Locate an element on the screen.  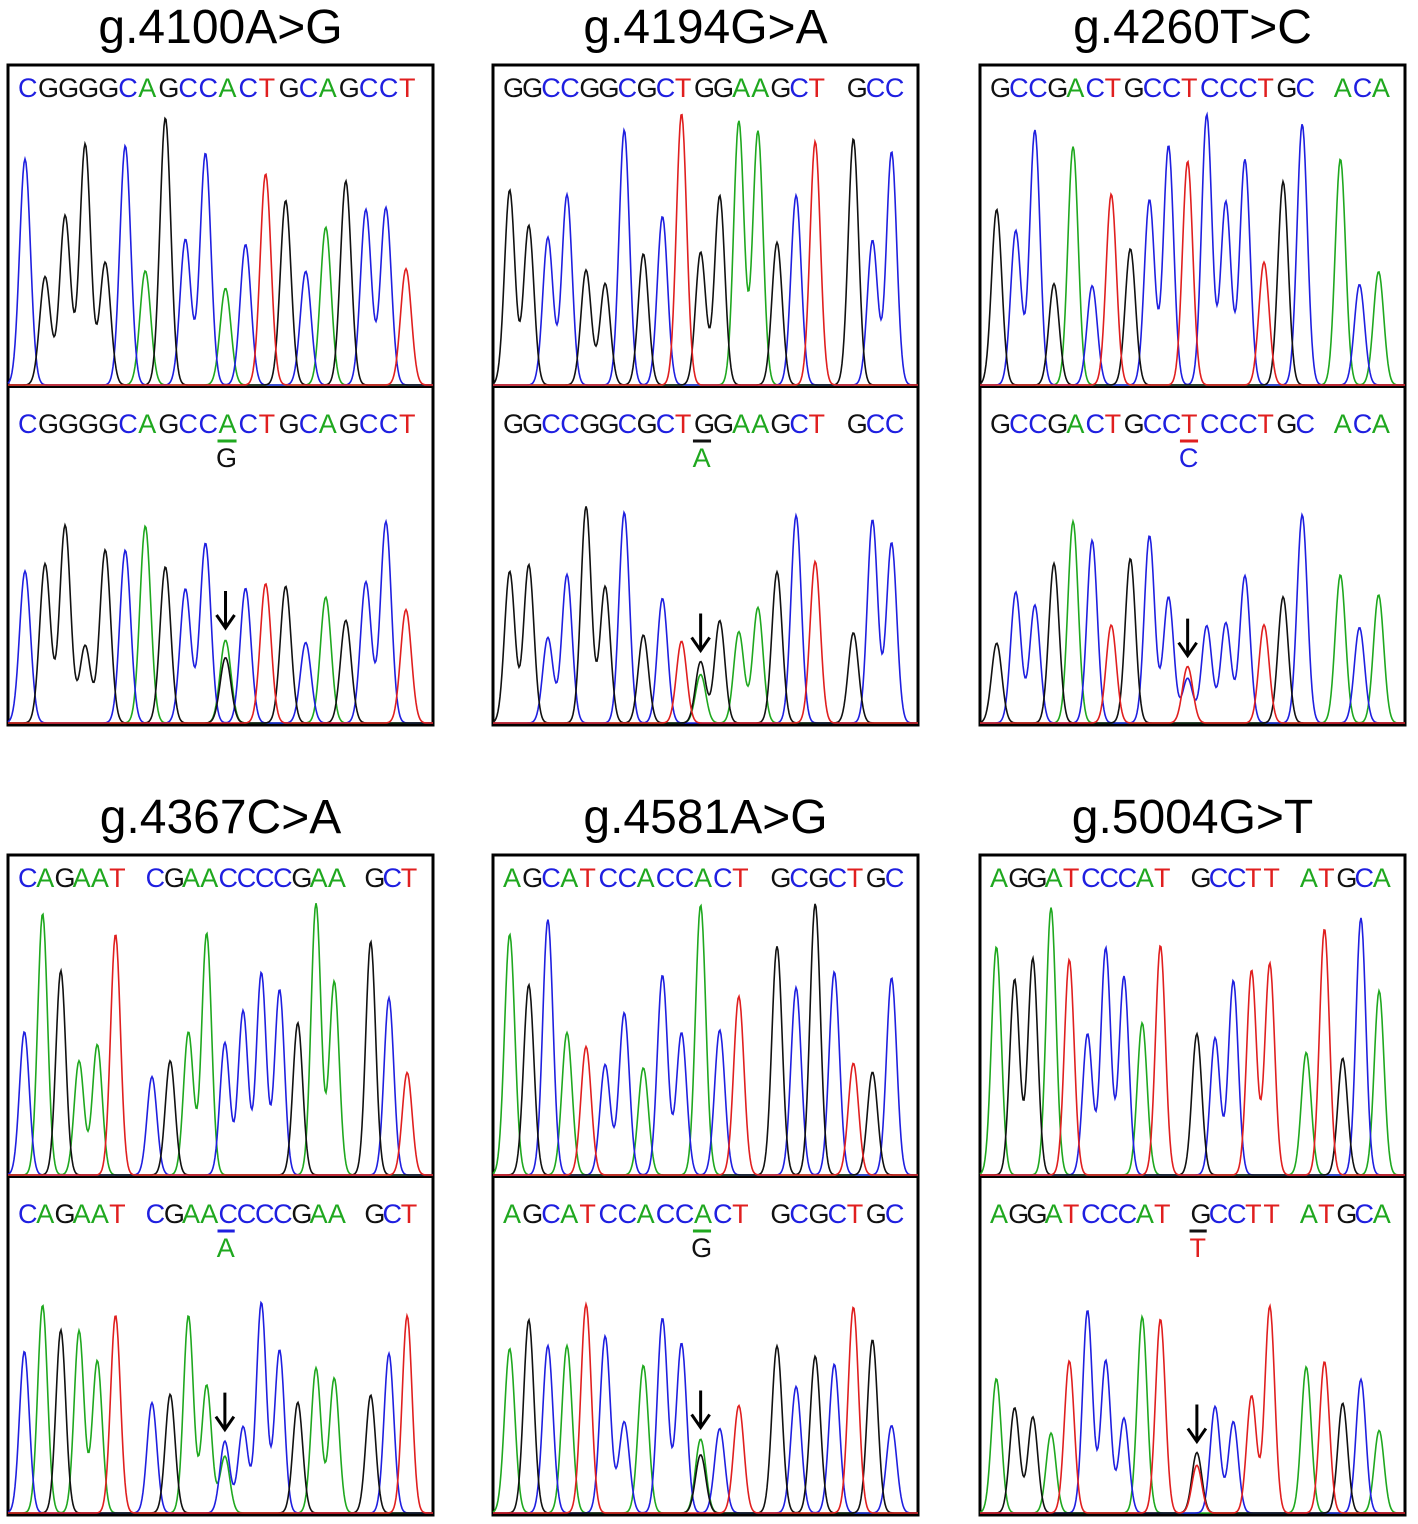
panel-title: g.4100A>G is located at coordinates (220, 27).